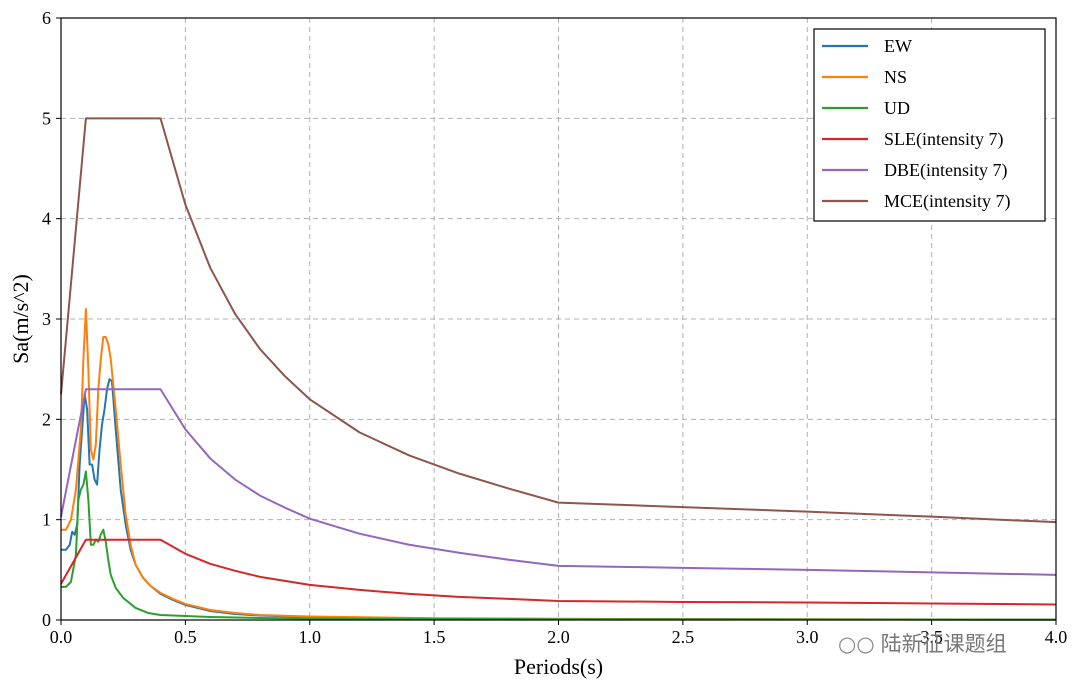 The height and width of the screenshot is (691, 1080). What do you see at coordinates (944, 139) in the screenshot?
I see `legend-label: SLE(intensity 7)` at bounding box center [944, 139].